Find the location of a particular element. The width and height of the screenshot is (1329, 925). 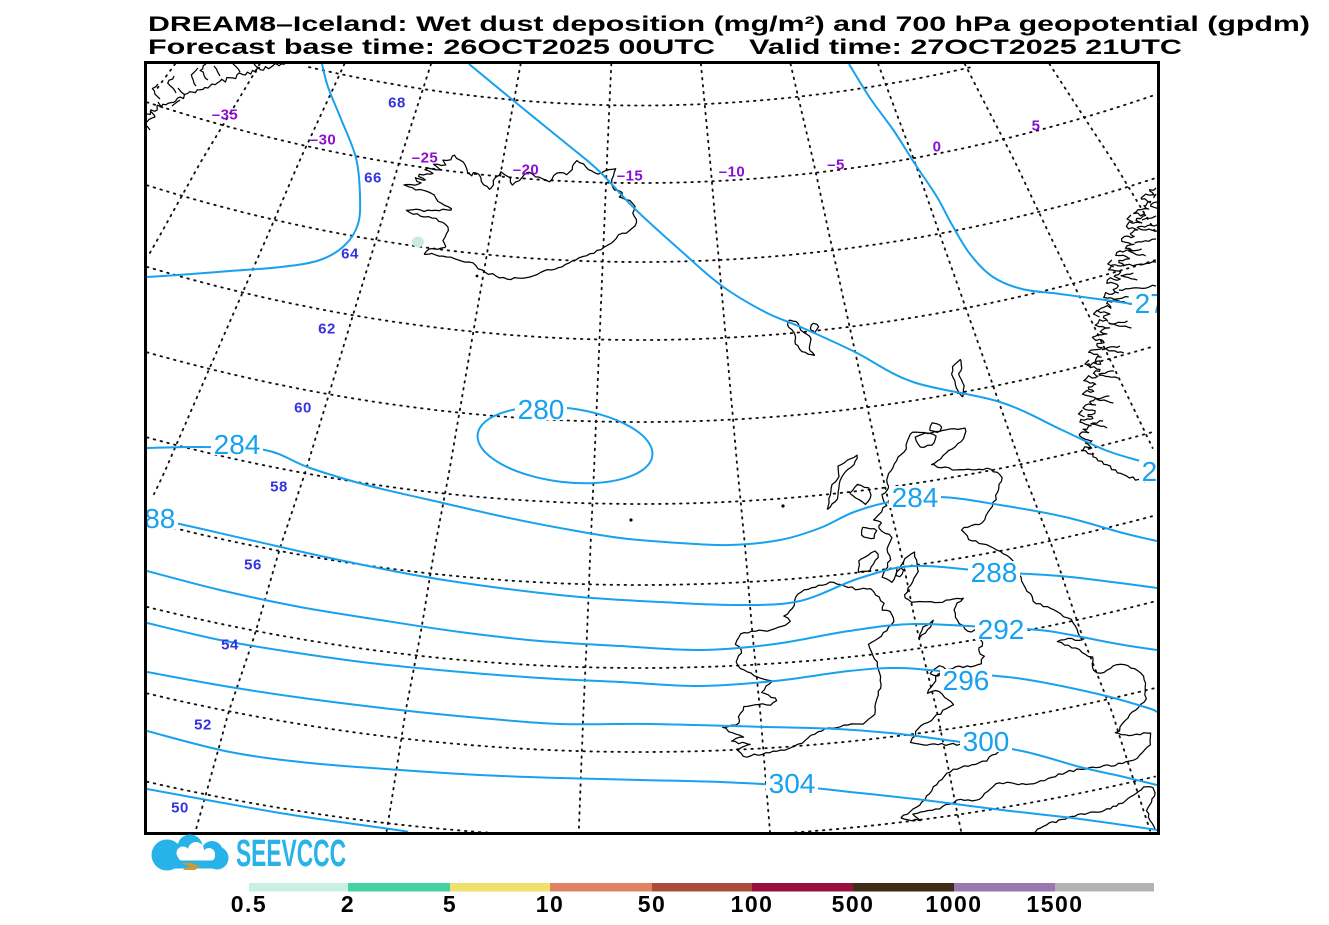

svg-text: –15 is located at coordinates (630, 176).